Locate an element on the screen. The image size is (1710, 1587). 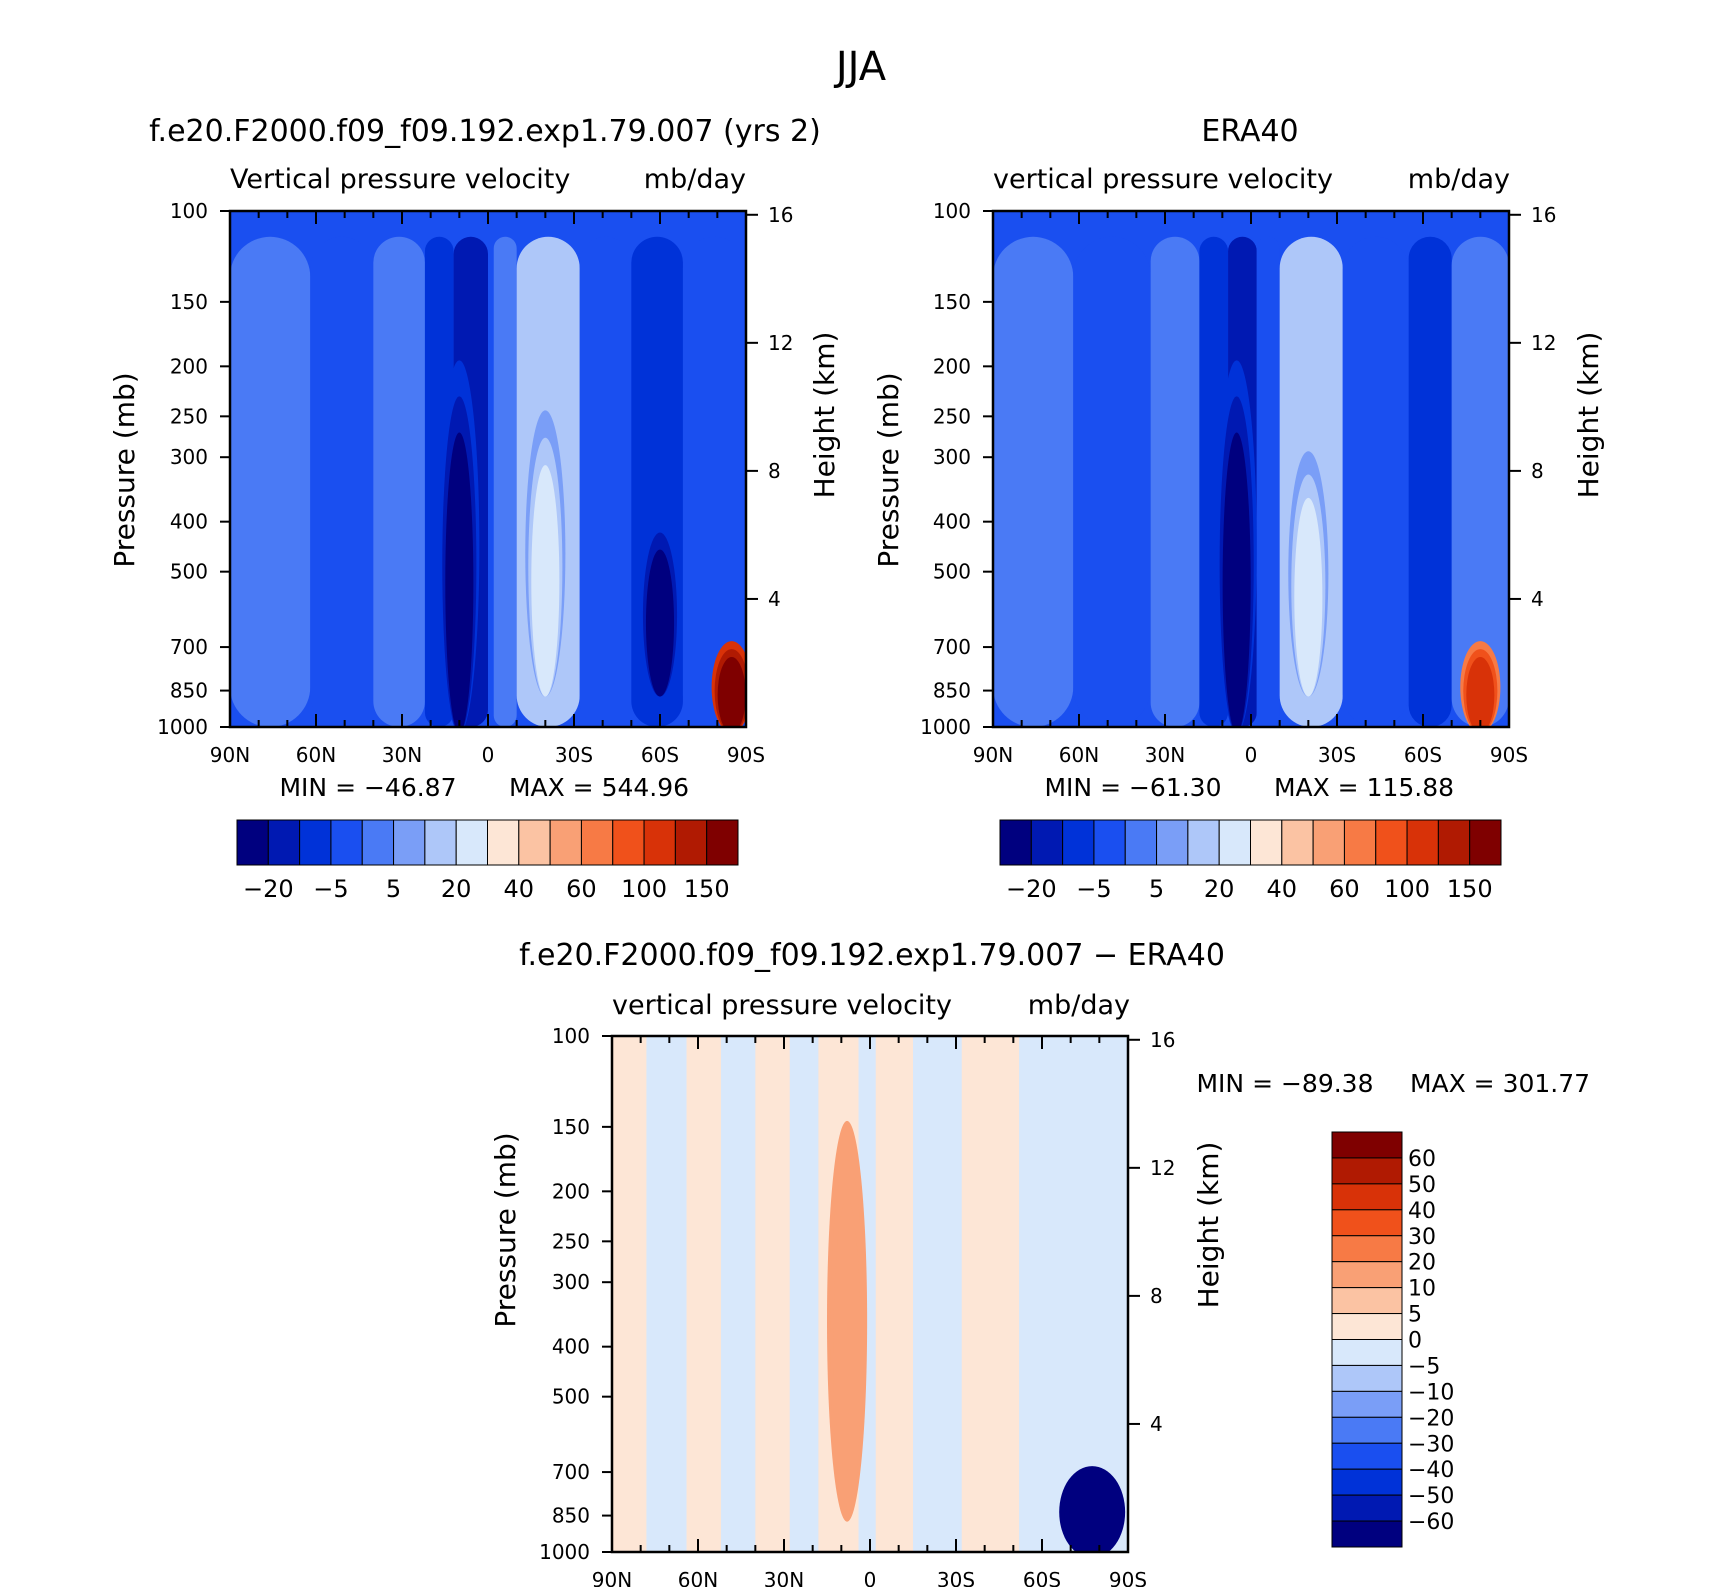
colorbar-label: 100 is located at coordinates (644, 889).